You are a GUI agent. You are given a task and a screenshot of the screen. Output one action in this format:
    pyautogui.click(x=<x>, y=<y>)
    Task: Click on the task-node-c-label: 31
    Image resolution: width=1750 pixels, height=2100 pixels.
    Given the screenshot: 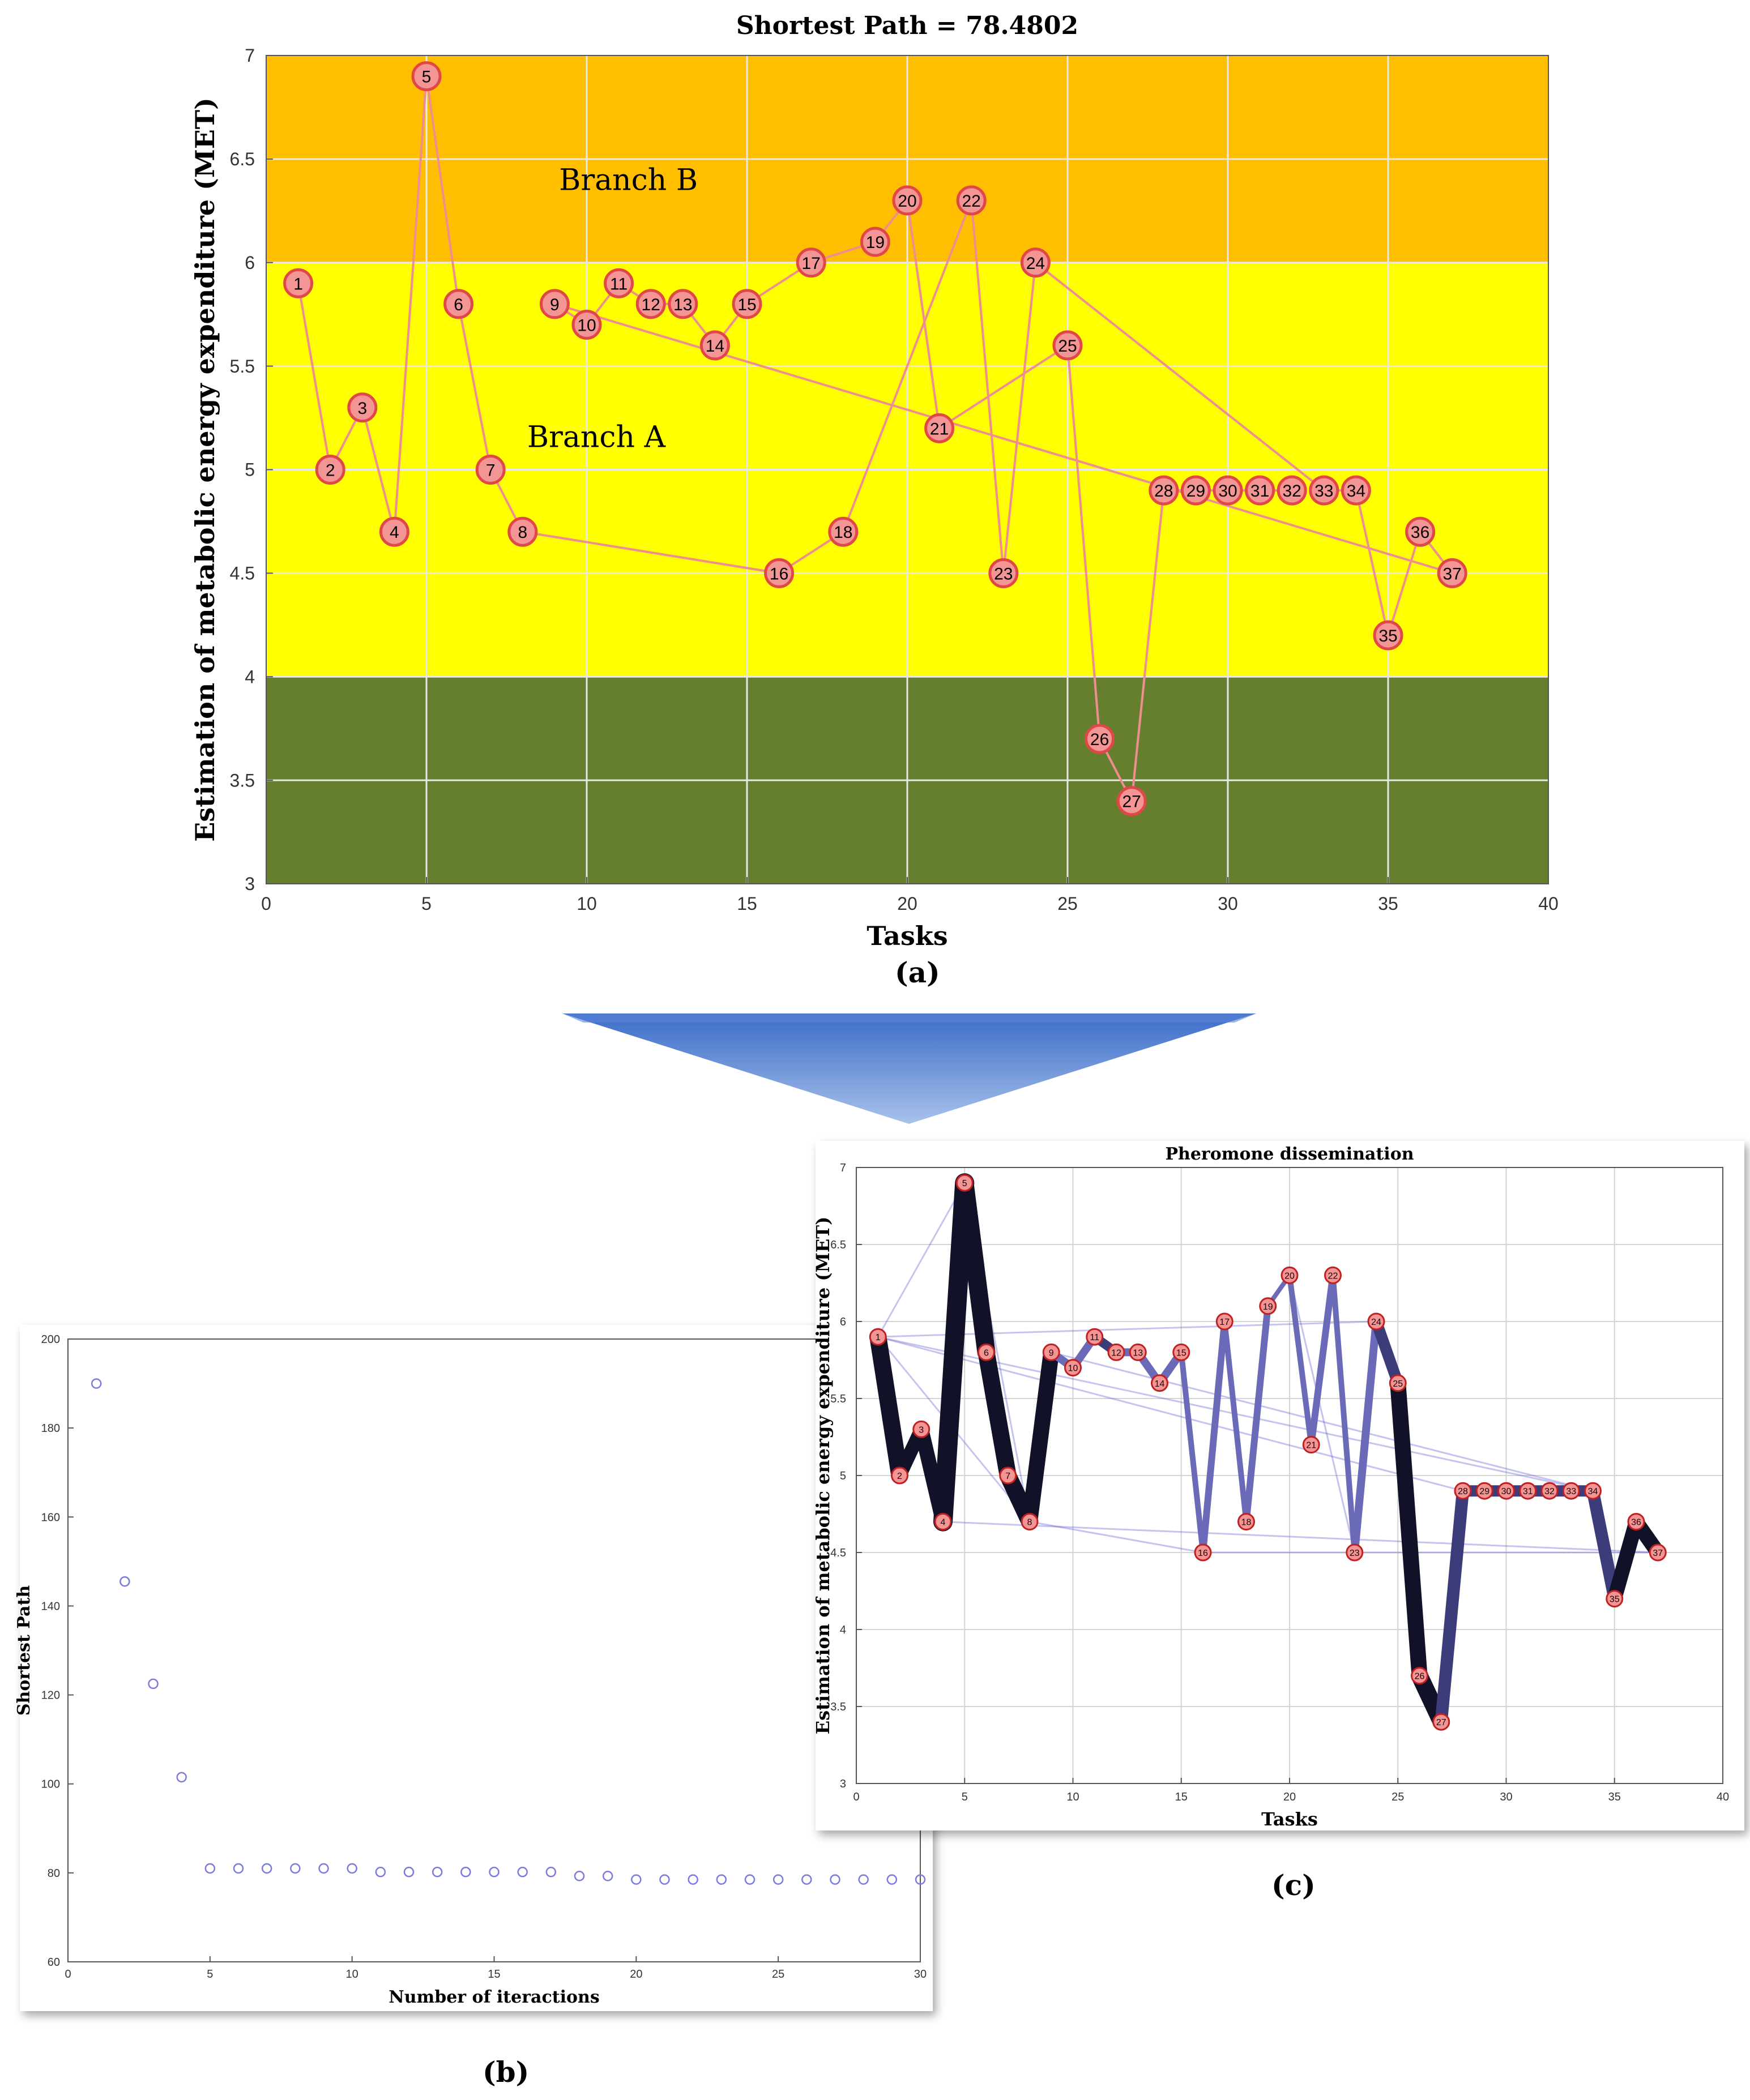 What is the action you would take?
    pyautogui.click(x=1528, y=1491)
    